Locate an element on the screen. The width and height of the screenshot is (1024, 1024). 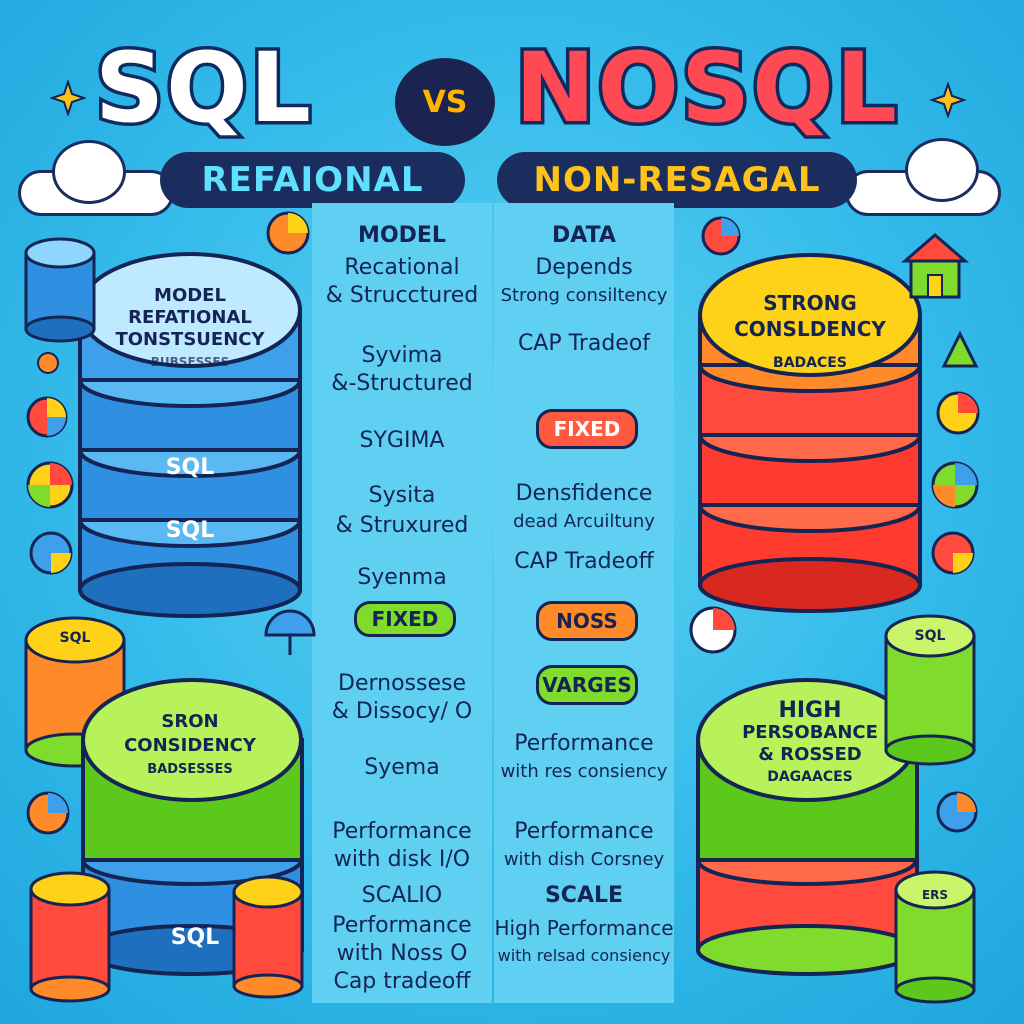
col-text: with disk I/O is located at coordinates (402, 859).